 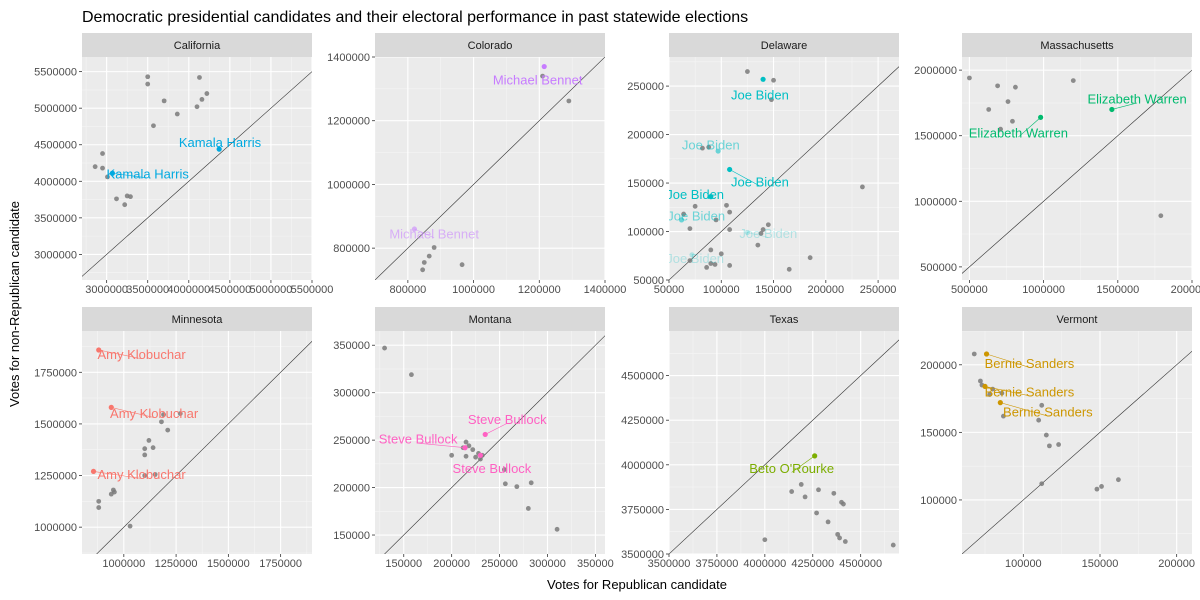 What do you see at coordinates (229, 290) in the screenshot?
I see `x-tick-label: 4500000` at bounding box center [229, 290].